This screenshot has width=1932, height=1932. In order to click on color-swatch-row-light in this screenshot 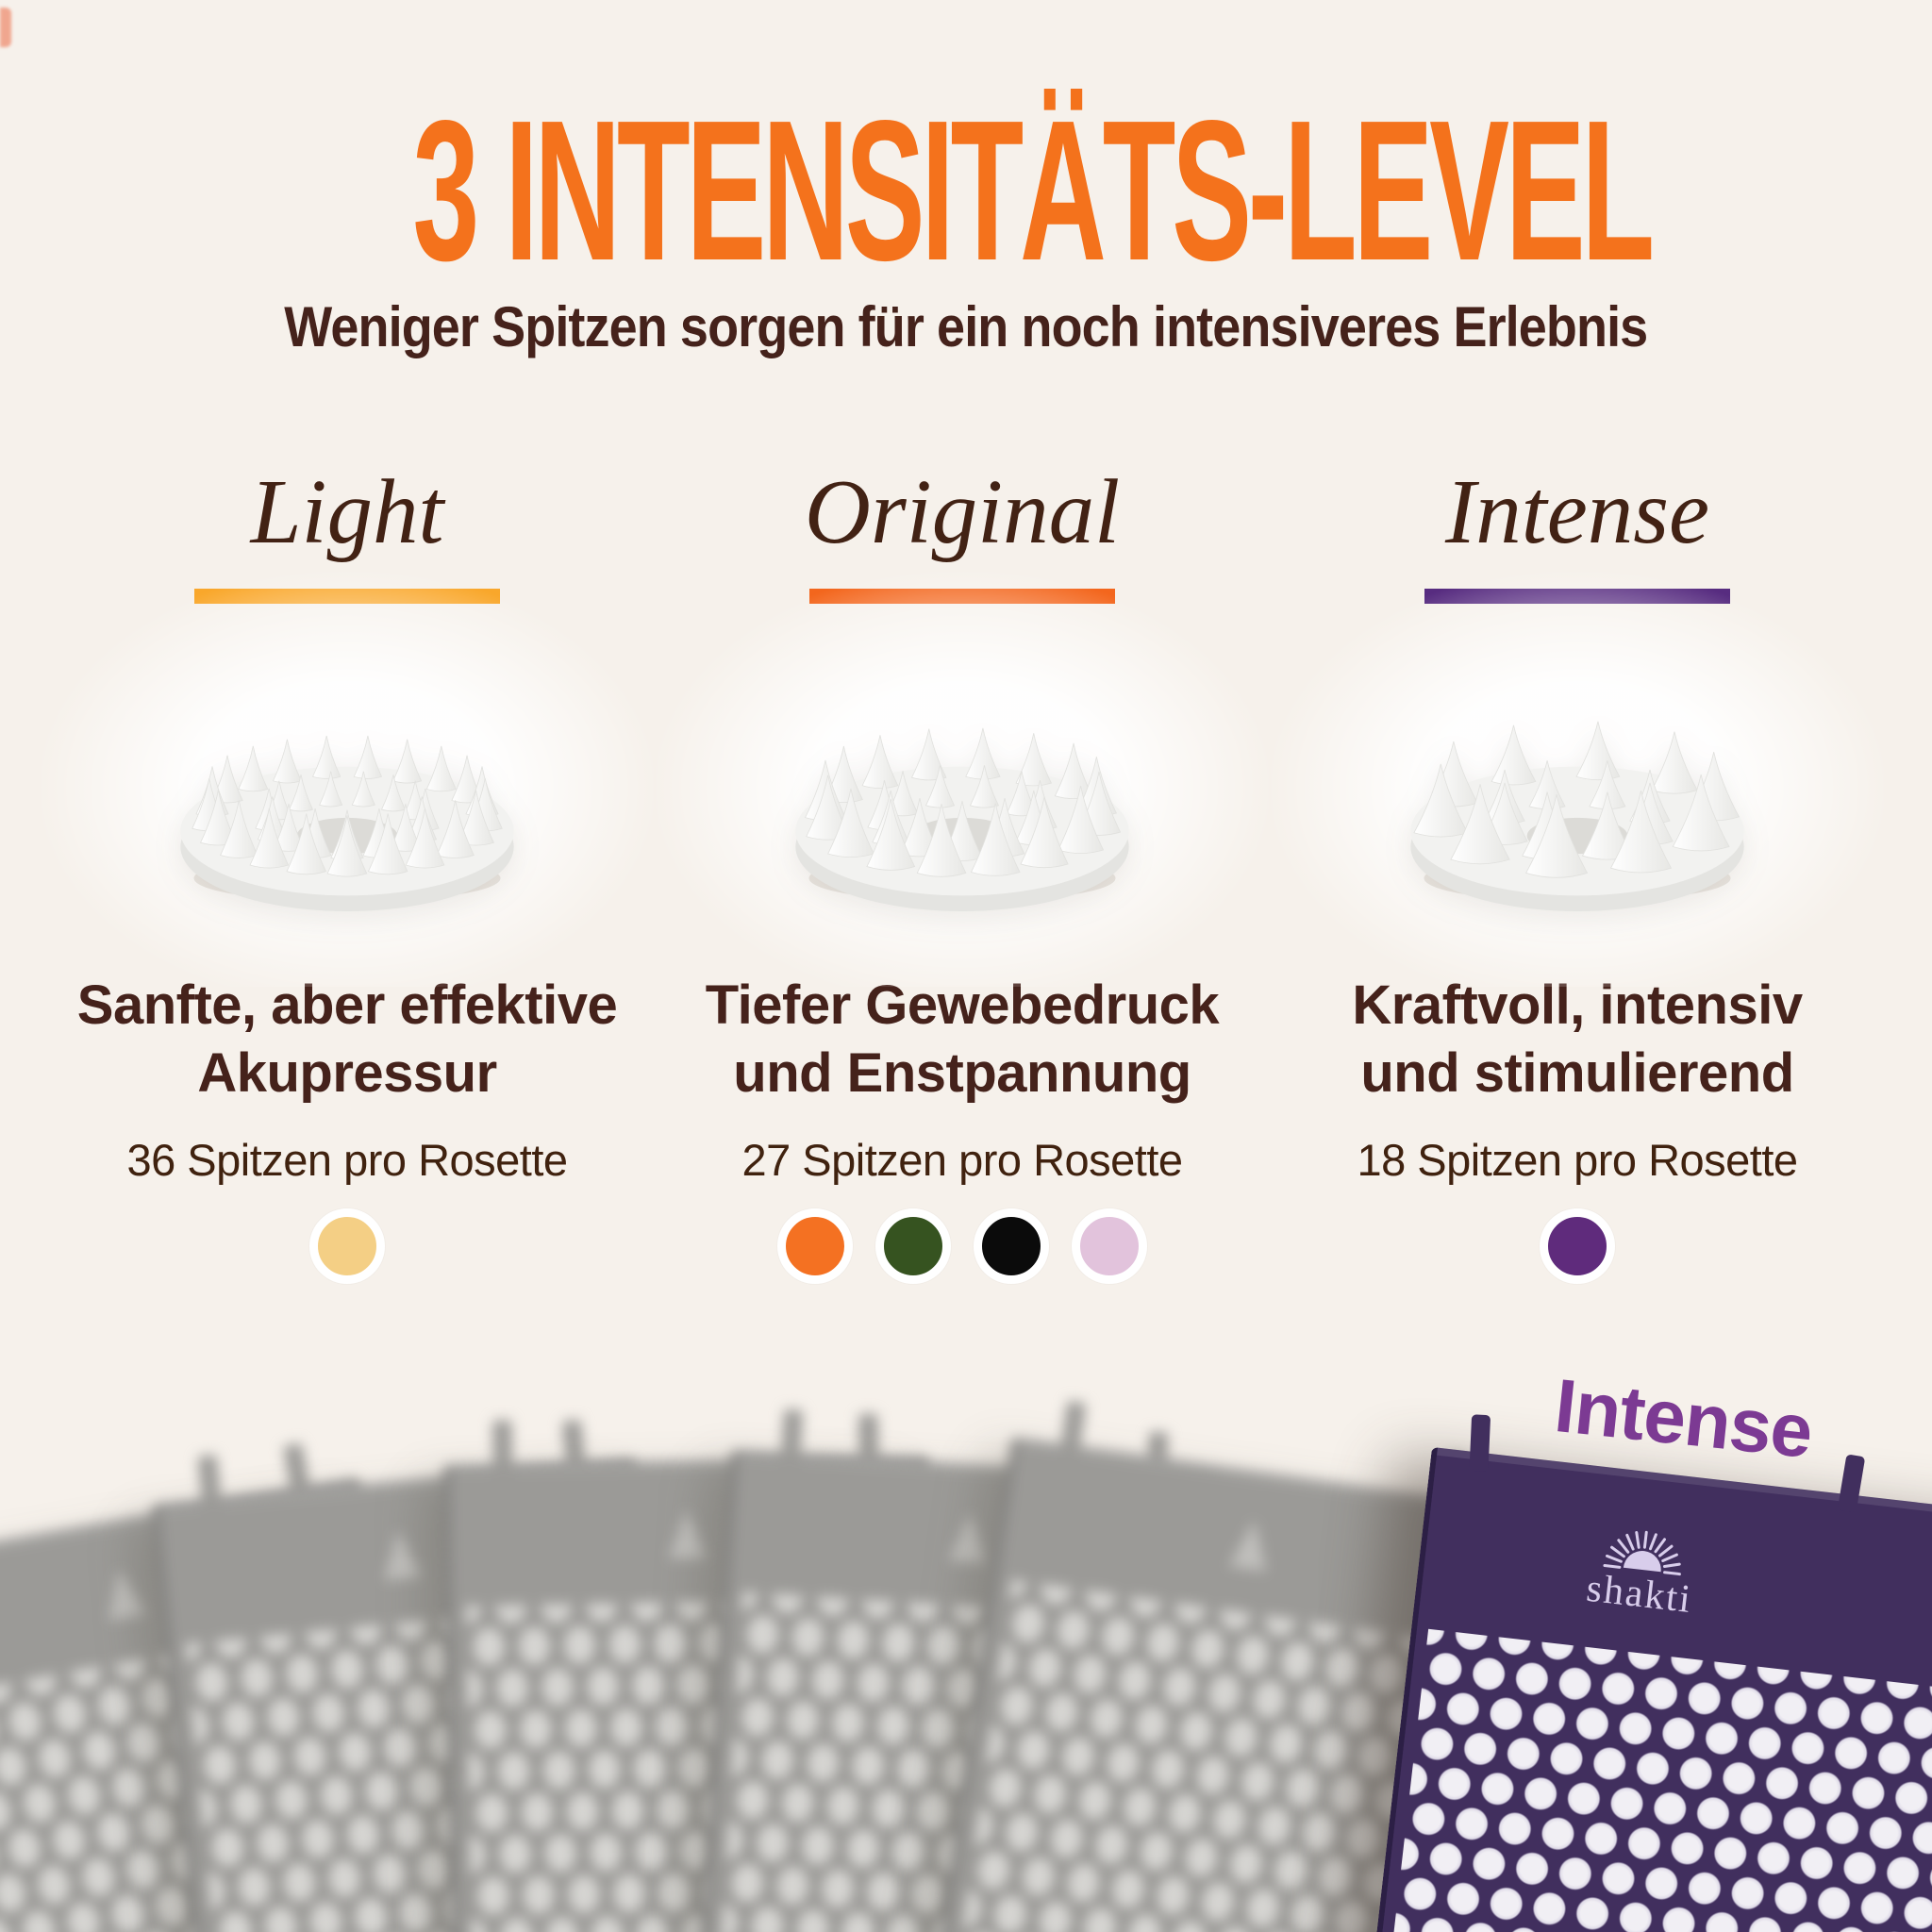, I will do `click(347, 1246)`.